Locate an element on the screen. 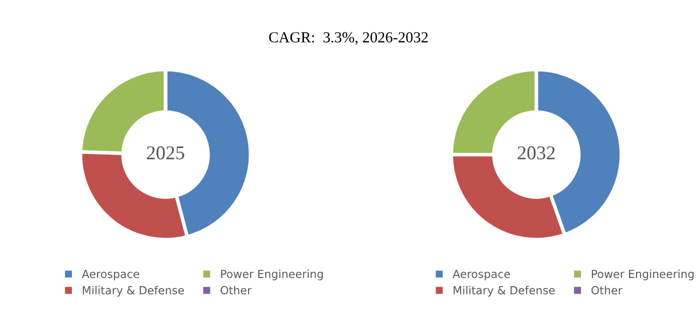 The image size is (697, 322). chart-title: CAGR: 3.3%, 2026-2032 is located at coordinates (348, 38).